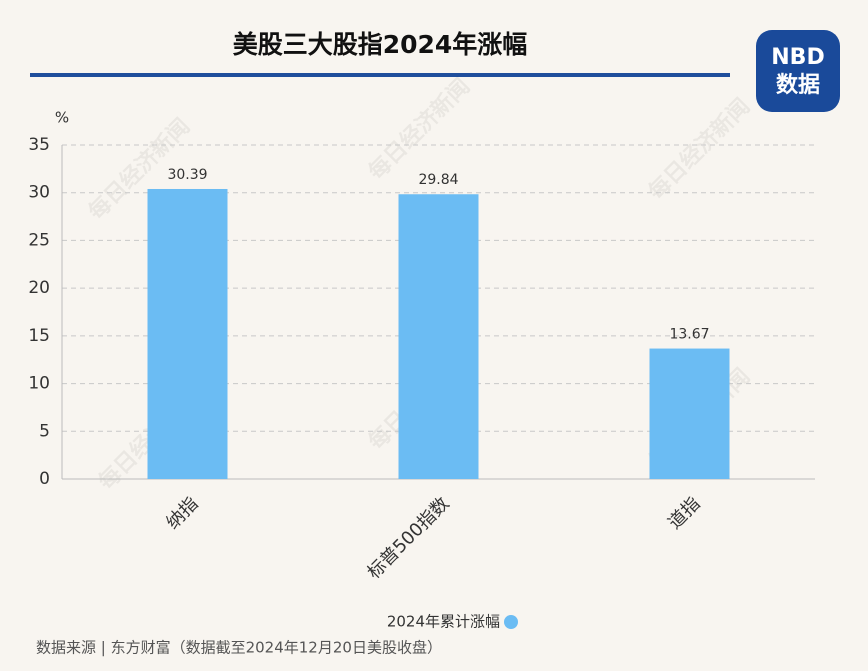  What do you see at coordinates (187, 175) in the screenshot?
I see `value-label: 30.39` at bounding box center [187, 175].